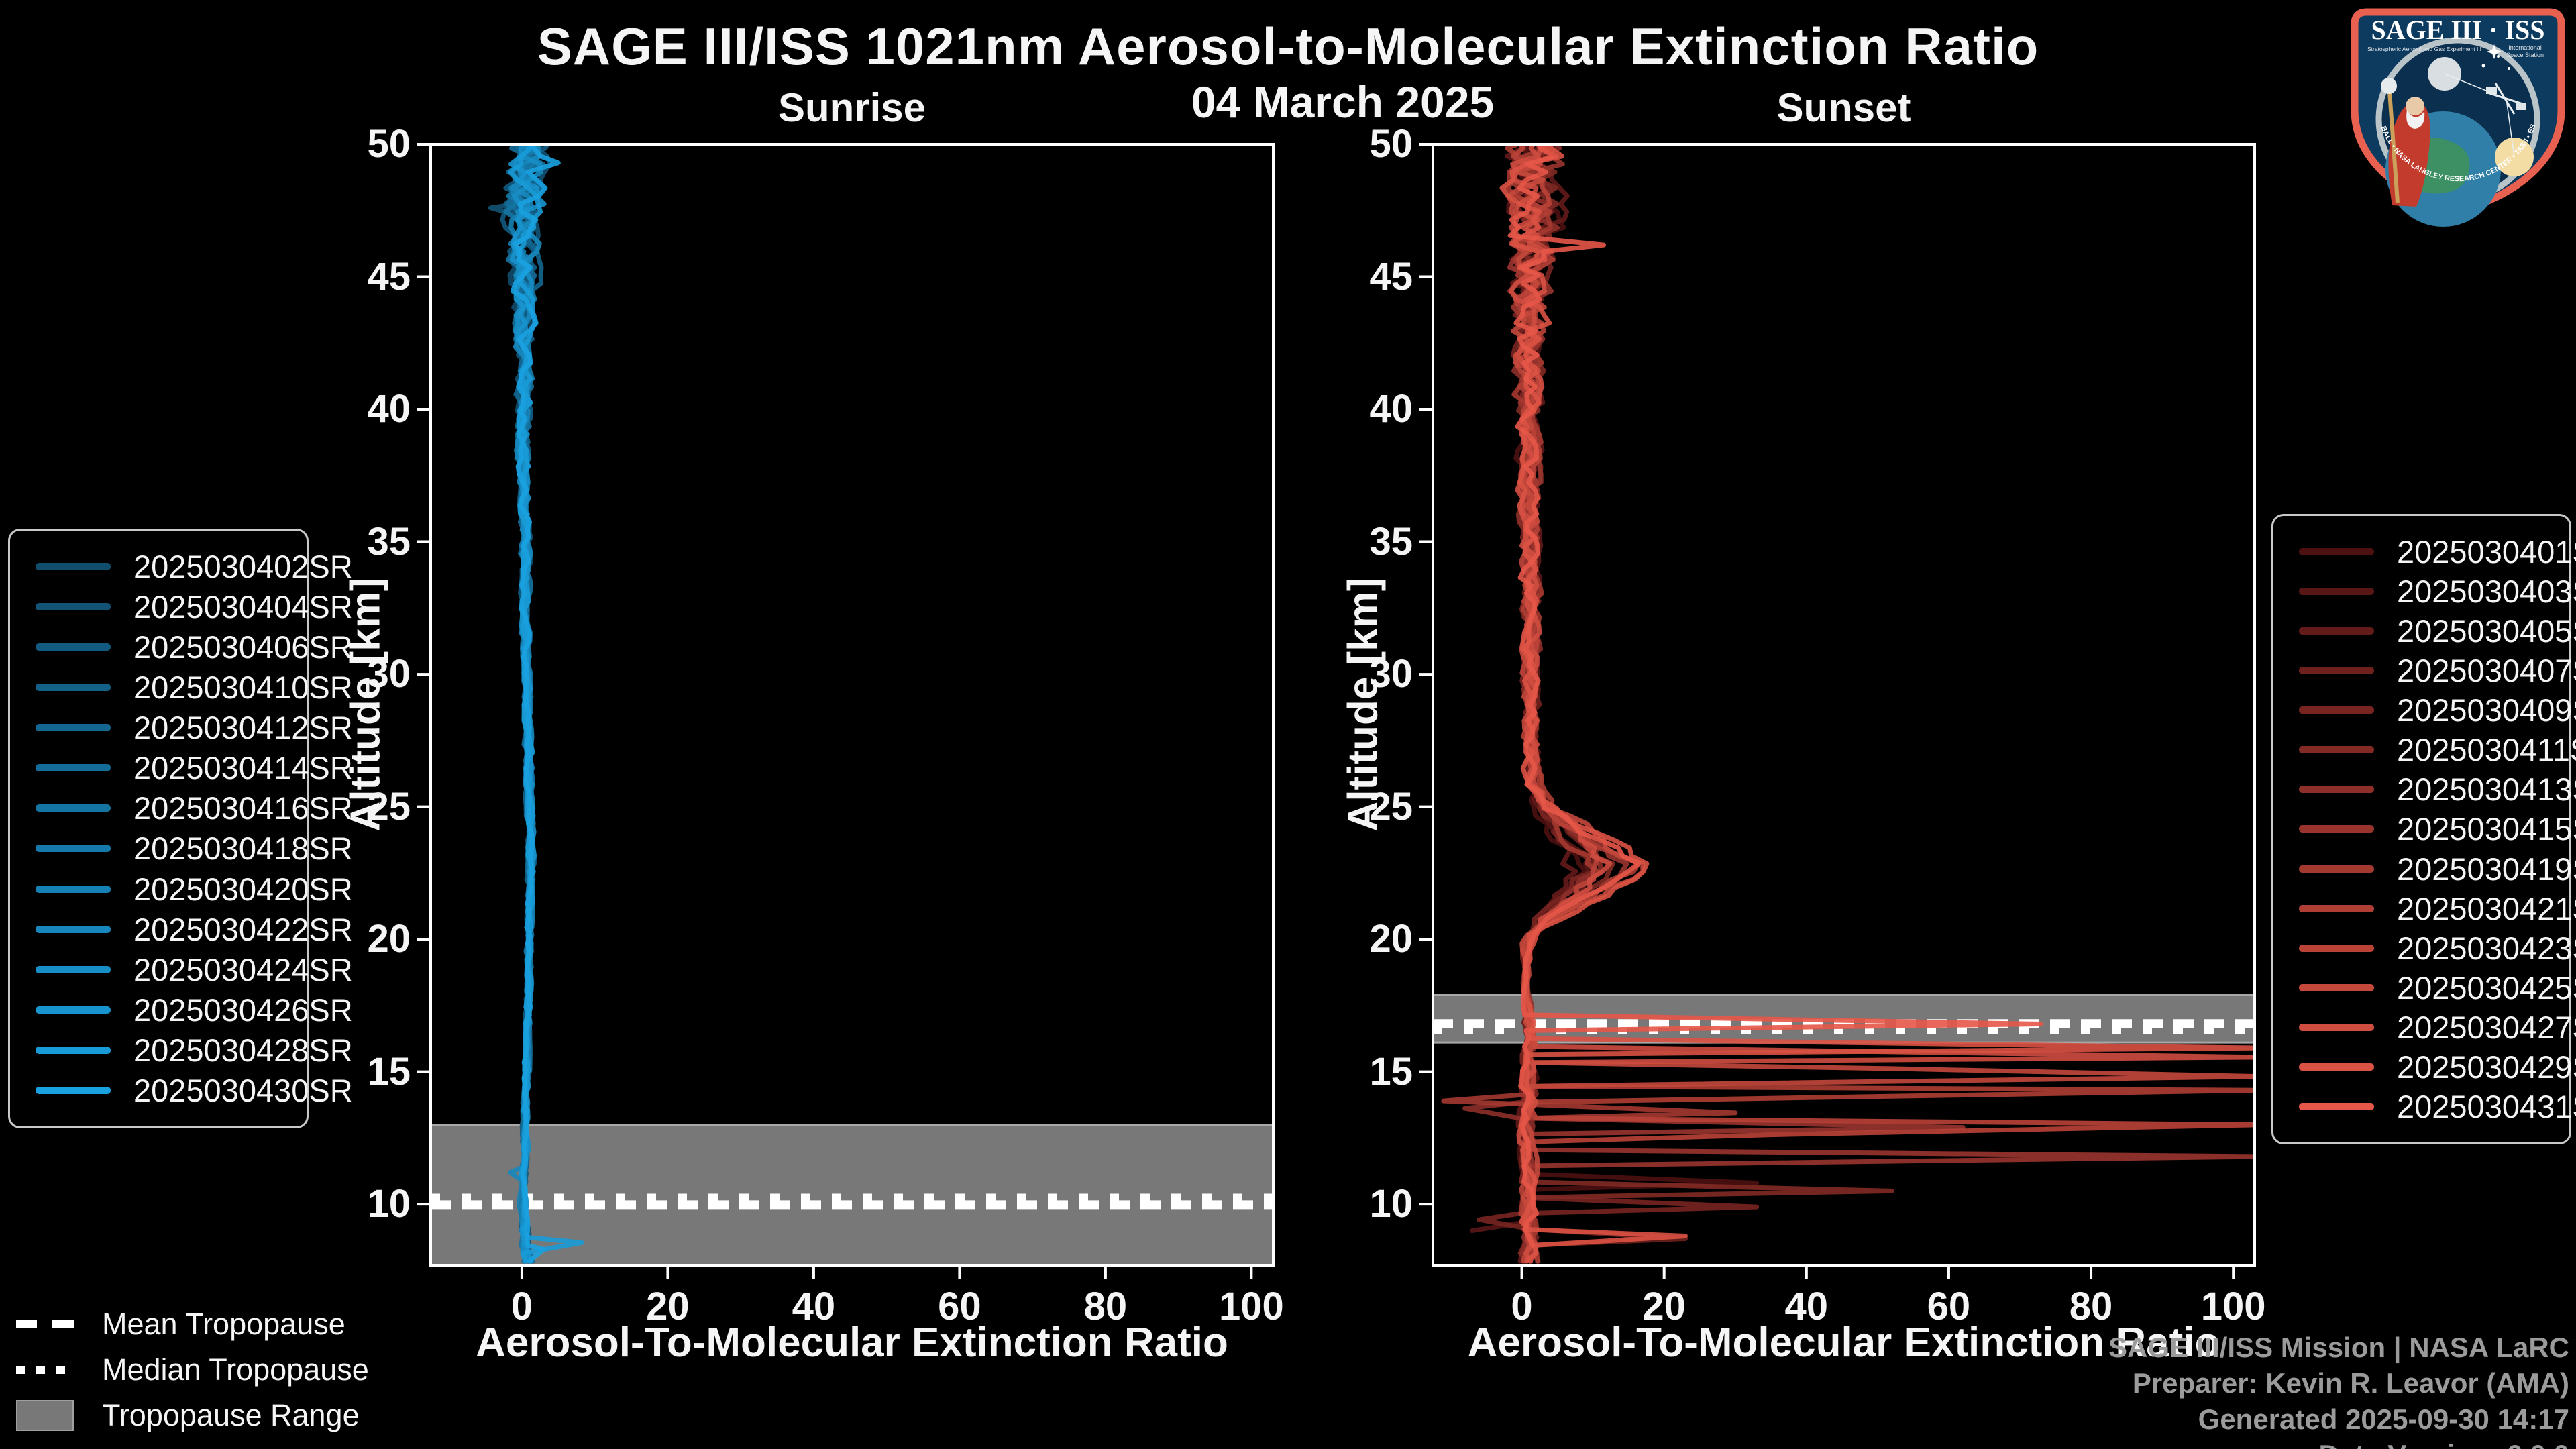  What do you see at coordinates (223, 1324) in the screenshot?
I see `legend-item-label: Mean Tropopause` at bounding box center [223, 1324].